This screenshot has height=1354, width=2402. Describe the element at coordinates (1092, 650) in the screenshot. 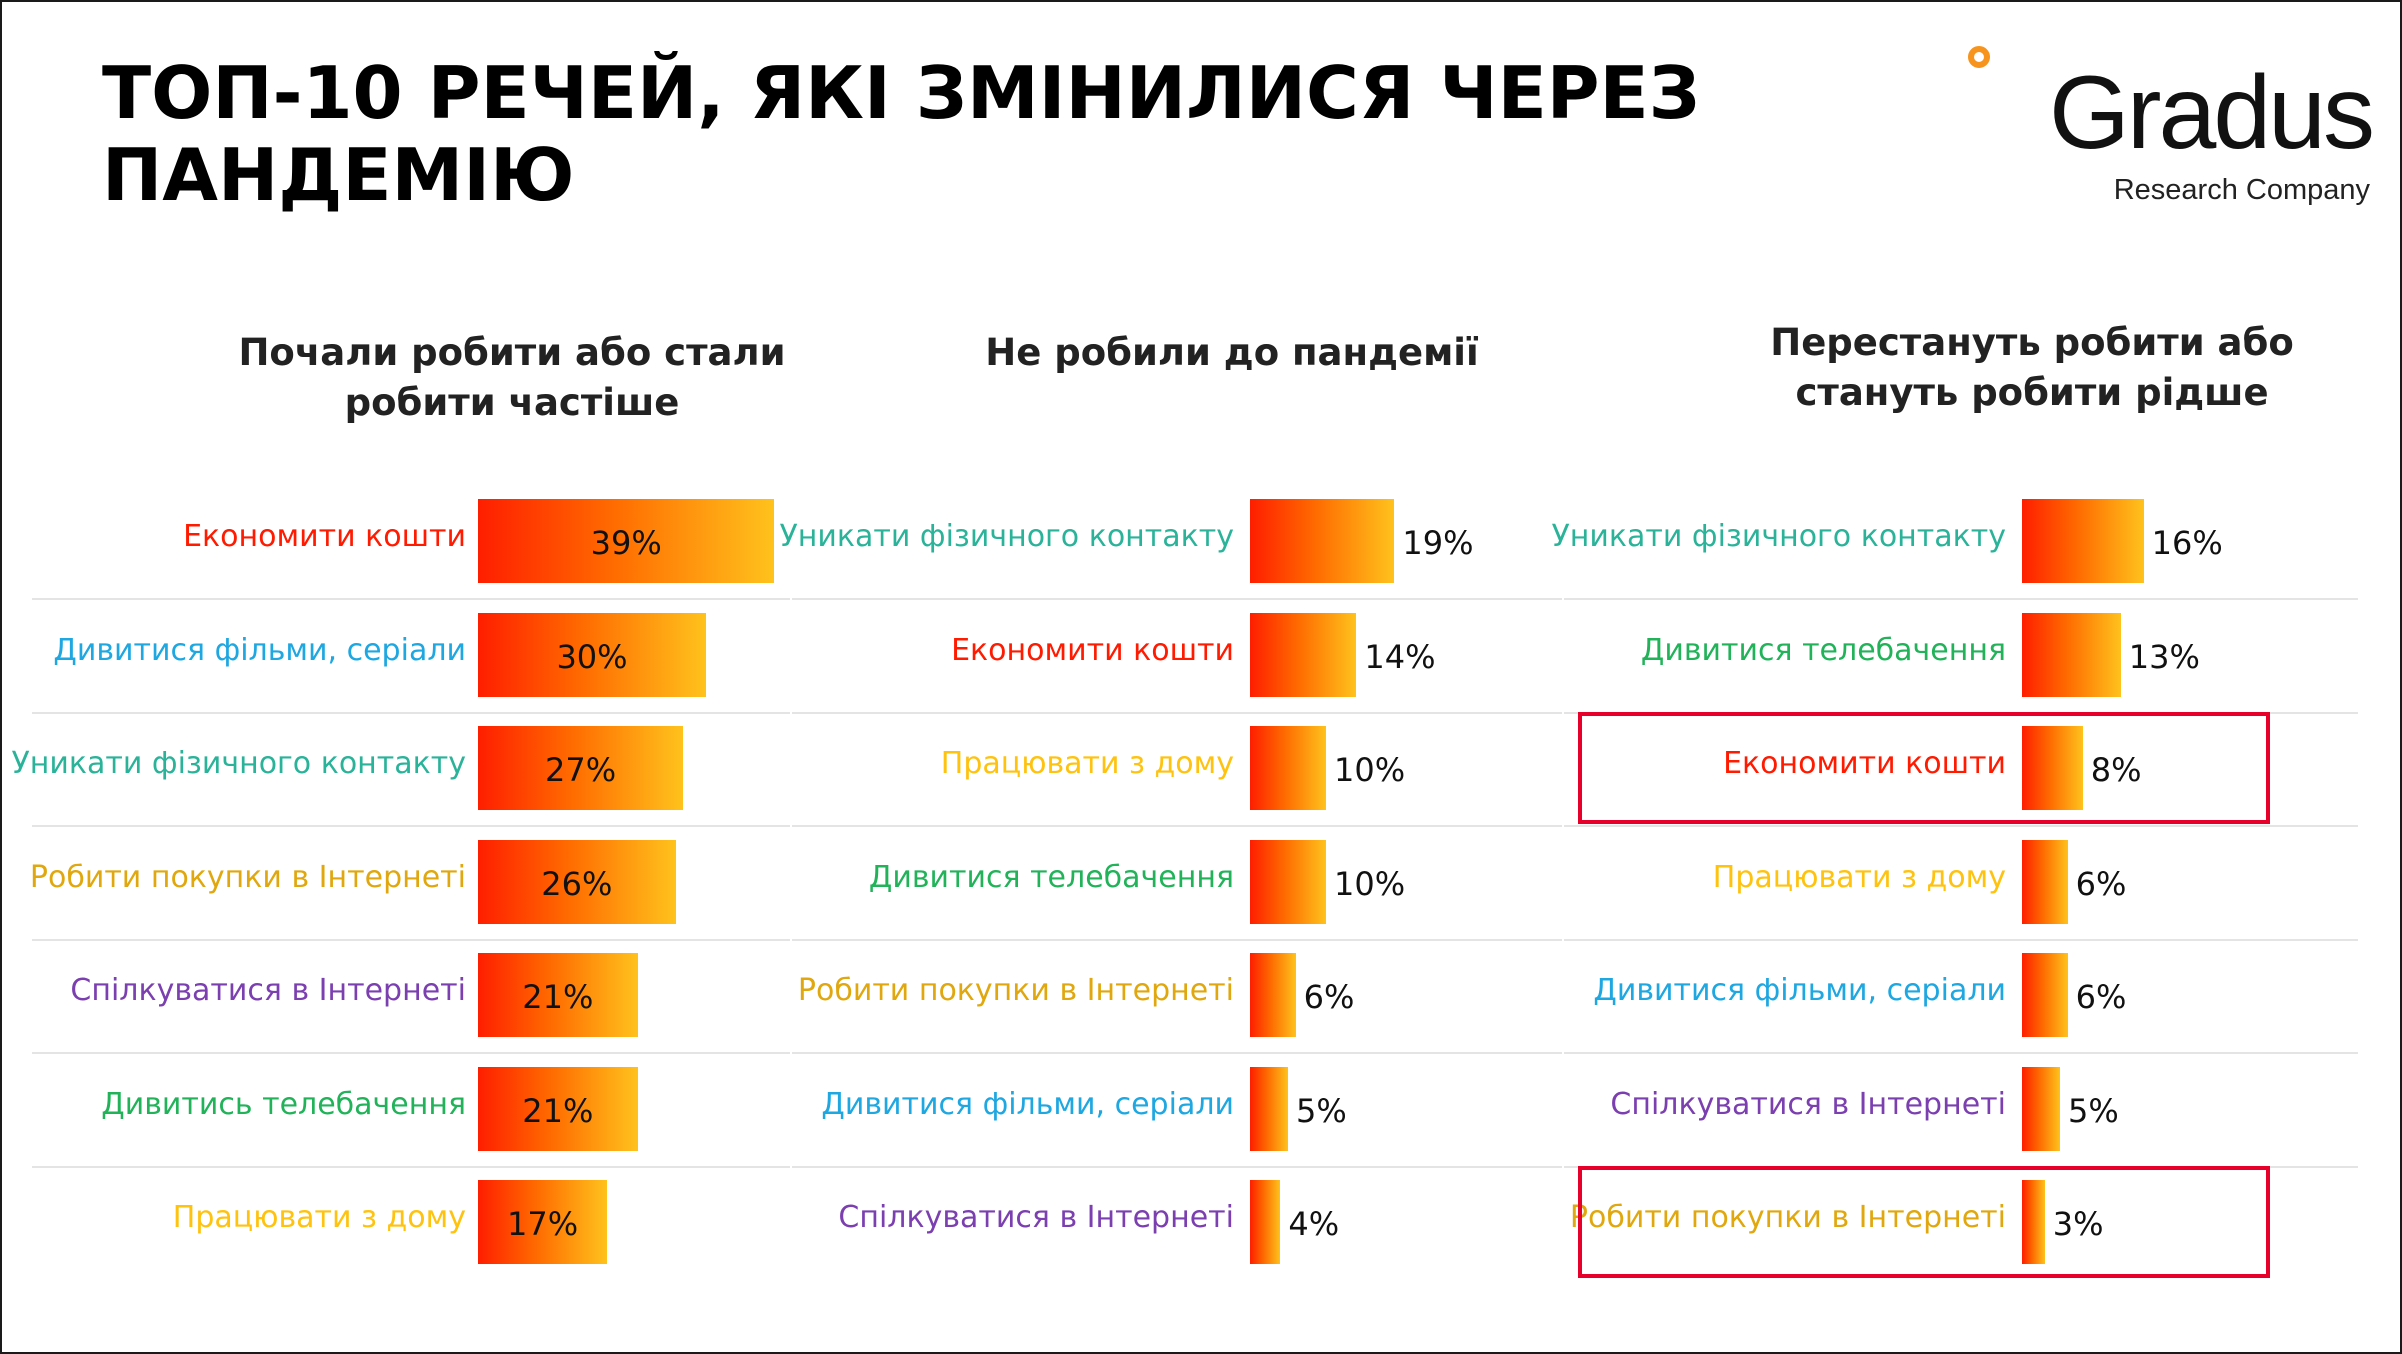

I see `chart-2-category-label: Економити кошти` at that location.